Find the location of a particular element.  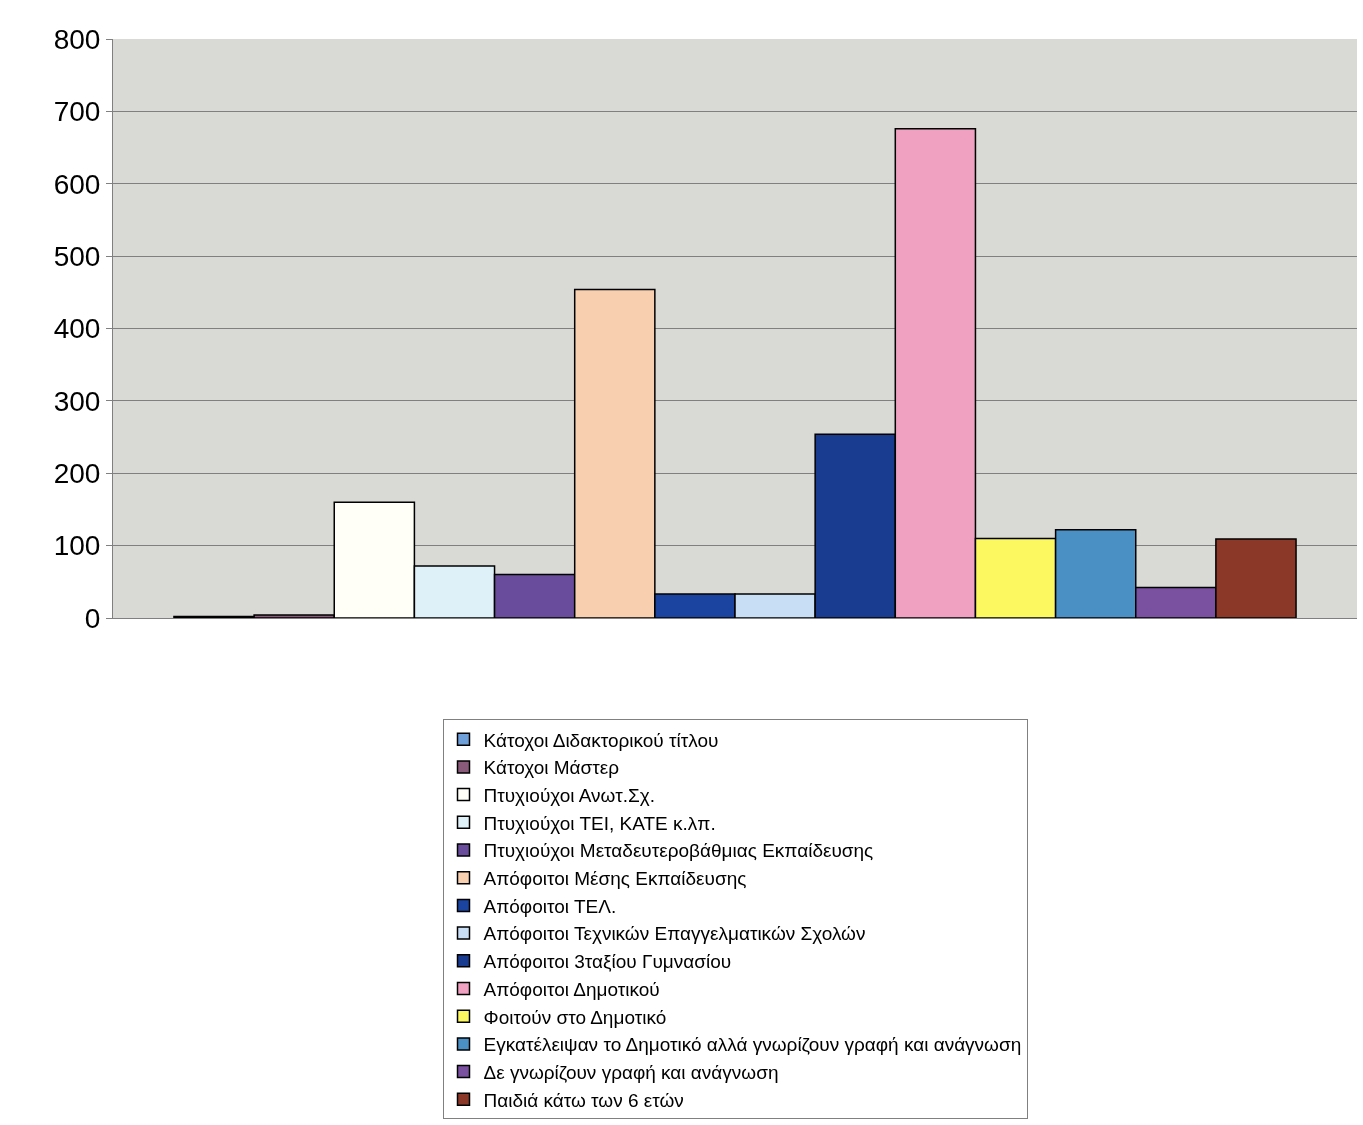

y-tick-label: 100 is located at coordinates (77, 546).